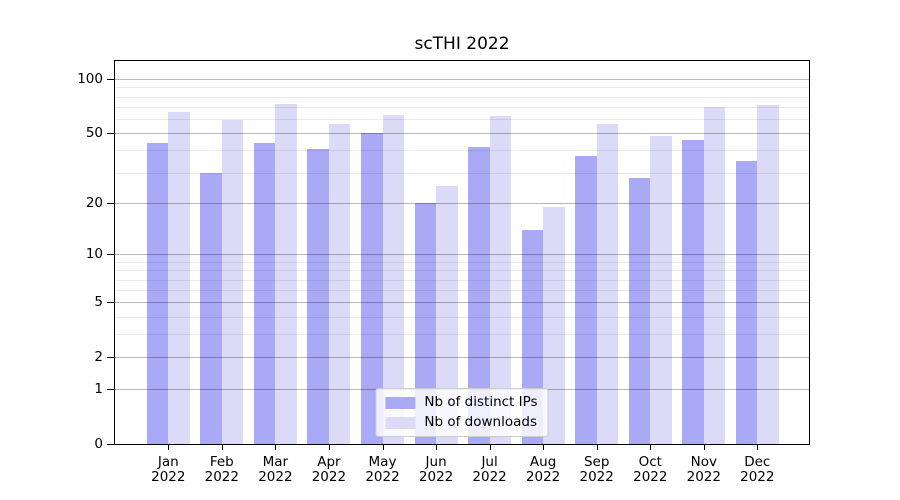 The width and height of the screenshot is (900, 500). What do you see at coordinates (232, 282) in the screenshot?
I see `bar-downloads-feb-2022` at bounding box center [232, 282].